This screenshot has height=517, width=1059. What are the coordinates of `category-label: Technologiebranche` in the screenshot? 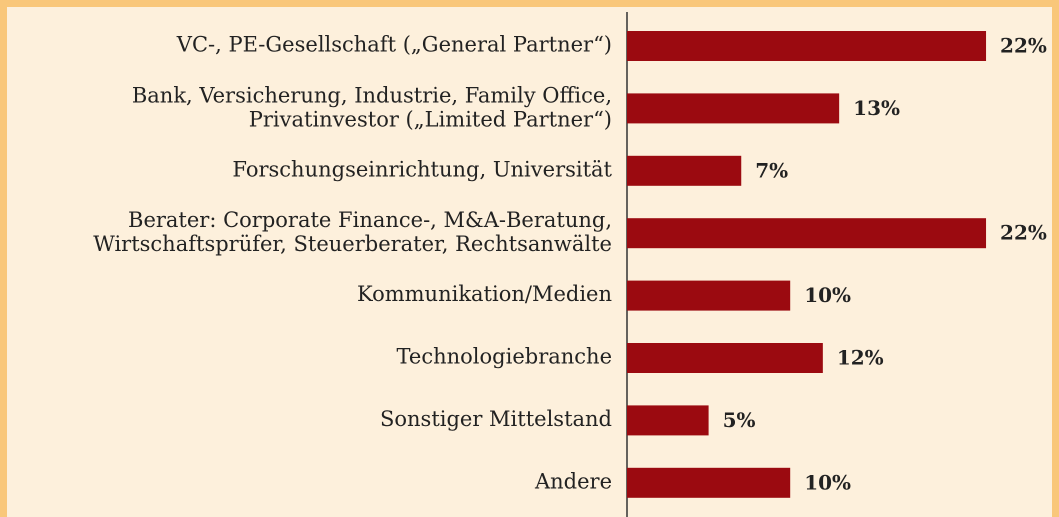 It's located at (504, 357).